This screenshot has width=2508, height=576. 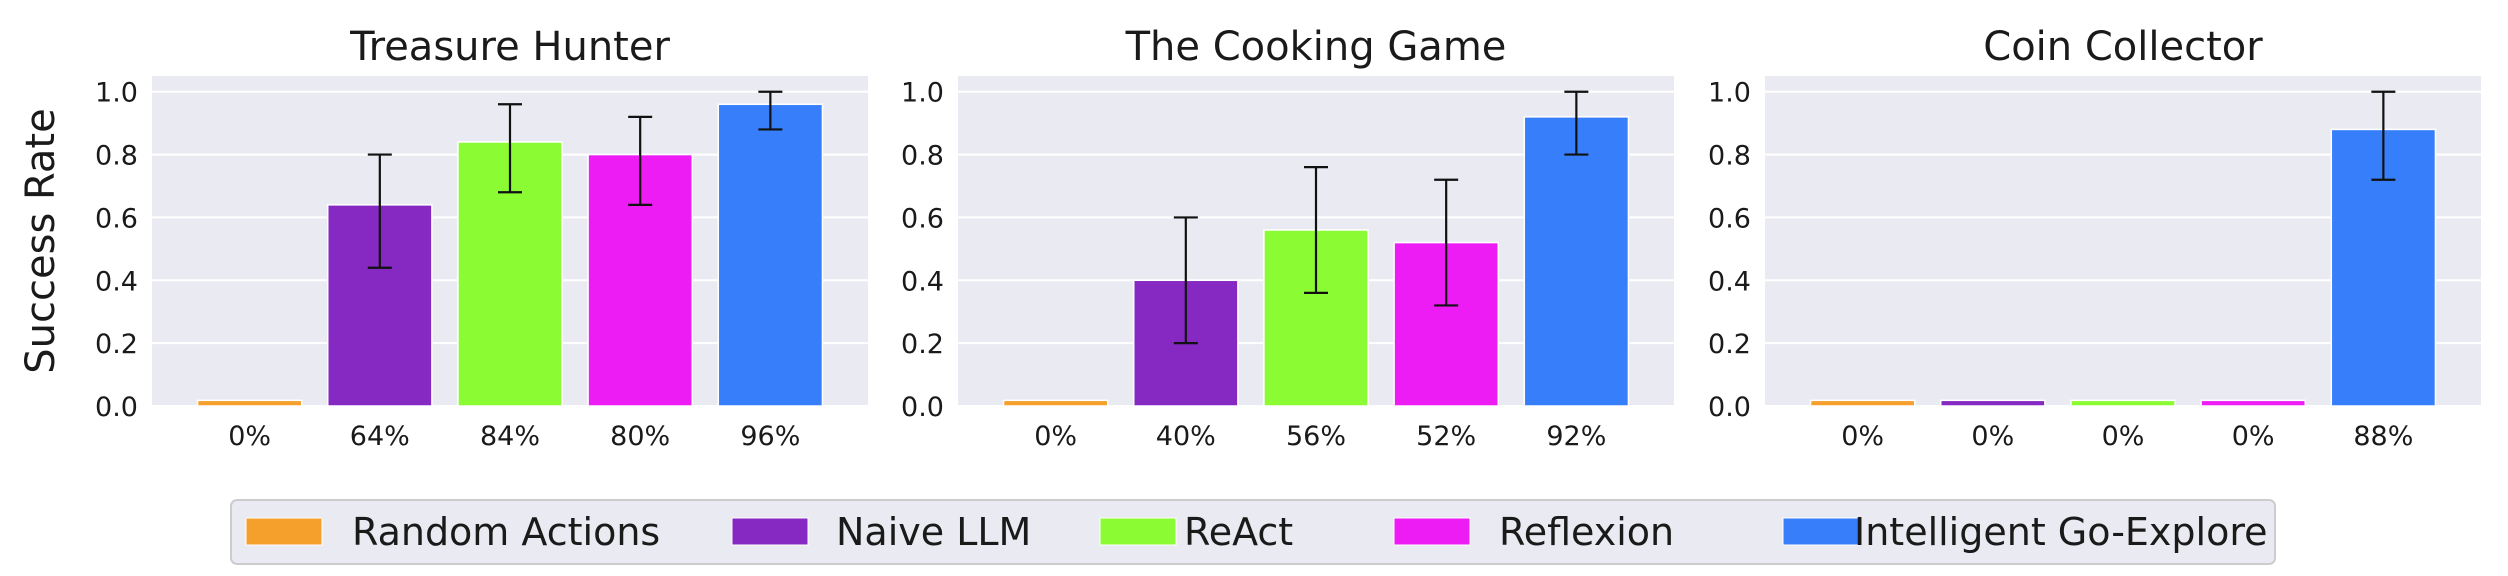 I want to click on legend-item: Intelligent Go-Explore, so click(x=2025, y=532).